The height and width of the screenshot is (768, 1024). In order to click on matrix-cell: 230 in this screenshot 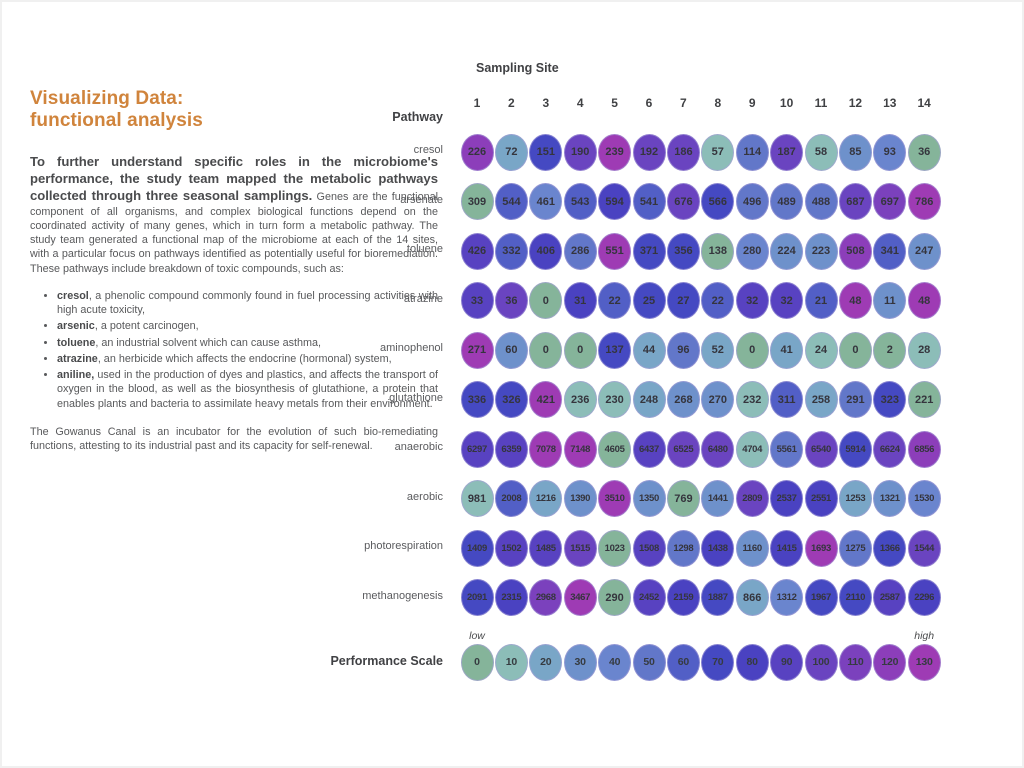, I will do `click(615, 399)`.